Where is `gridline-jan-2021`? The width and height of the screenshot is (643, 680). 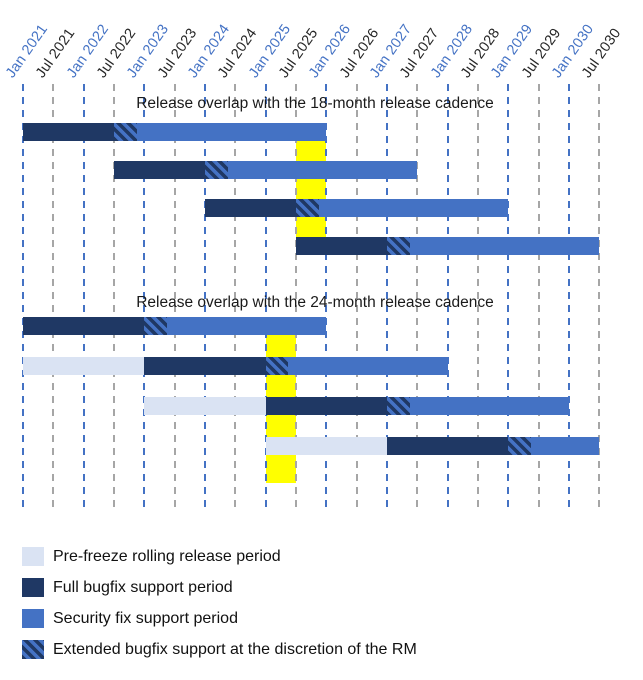
gridline-jan-2021 is located at coordinates (23, 297).